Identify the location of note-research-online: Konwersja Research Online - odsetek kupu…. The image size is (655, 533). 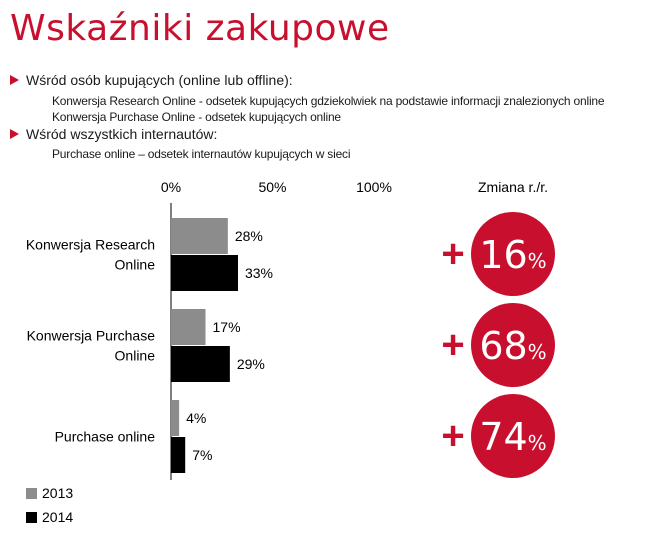
(328, 101).